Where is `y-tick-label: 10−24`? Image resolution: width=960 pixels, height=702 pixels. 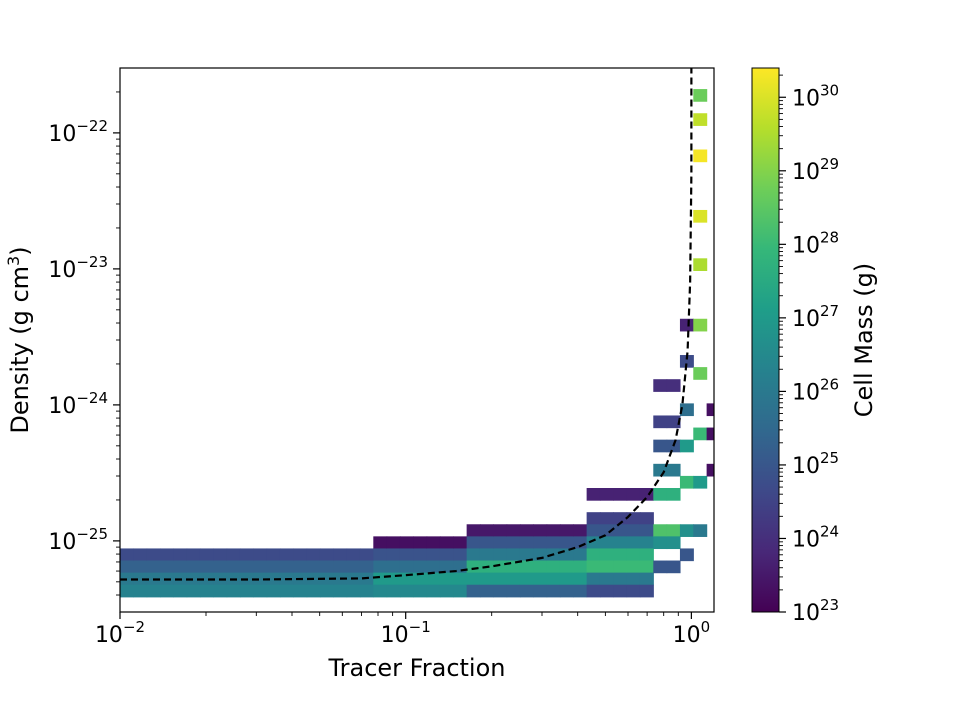
y-tick-label: 10−24 is located at coordinates (78, 404).